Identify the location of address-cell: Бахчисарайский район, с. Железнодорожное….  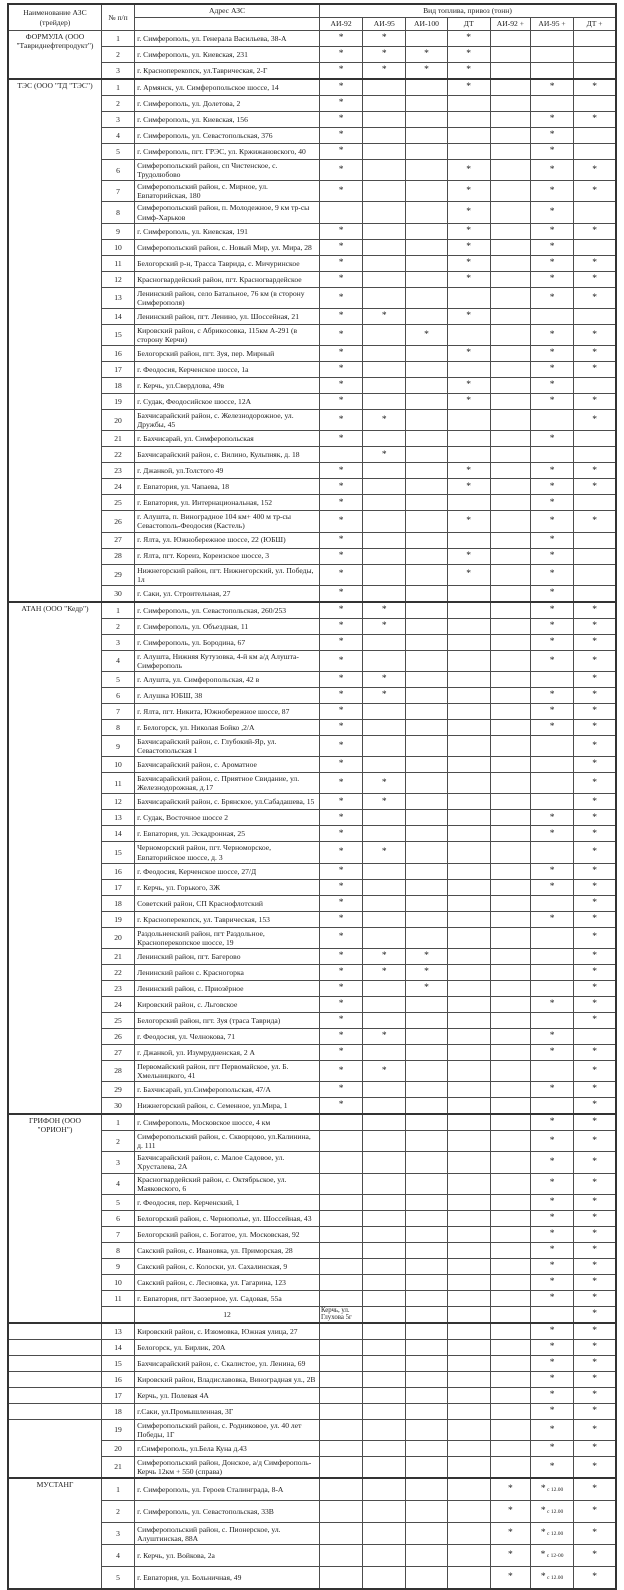
(227, 420).